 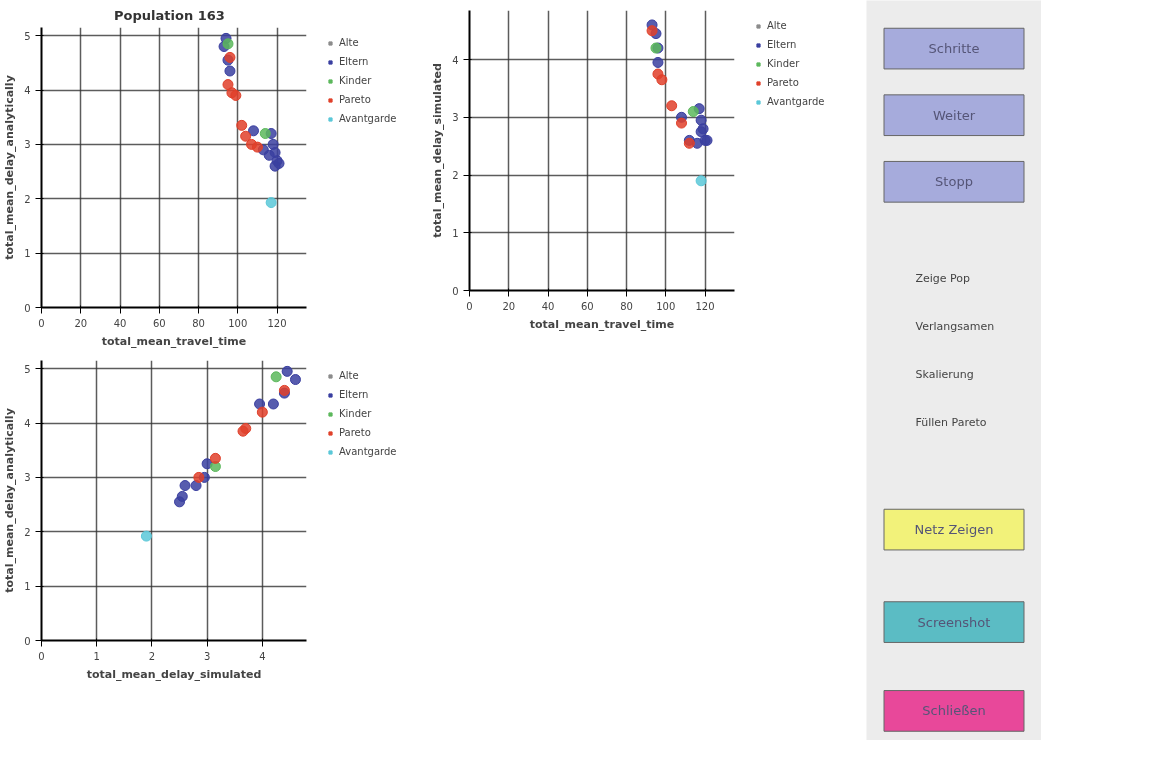 What do you see at coordinates (954, 711) in the screenshot?
I see `text: Schließen` at bounding box center [954, 711].